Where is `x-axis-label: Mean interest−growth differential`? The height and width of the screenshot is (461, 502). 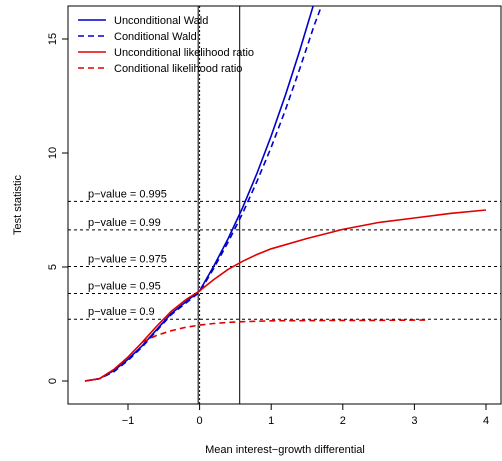
x-axis-label: Mean interest−growth differential is located at coordinates (285, 450).